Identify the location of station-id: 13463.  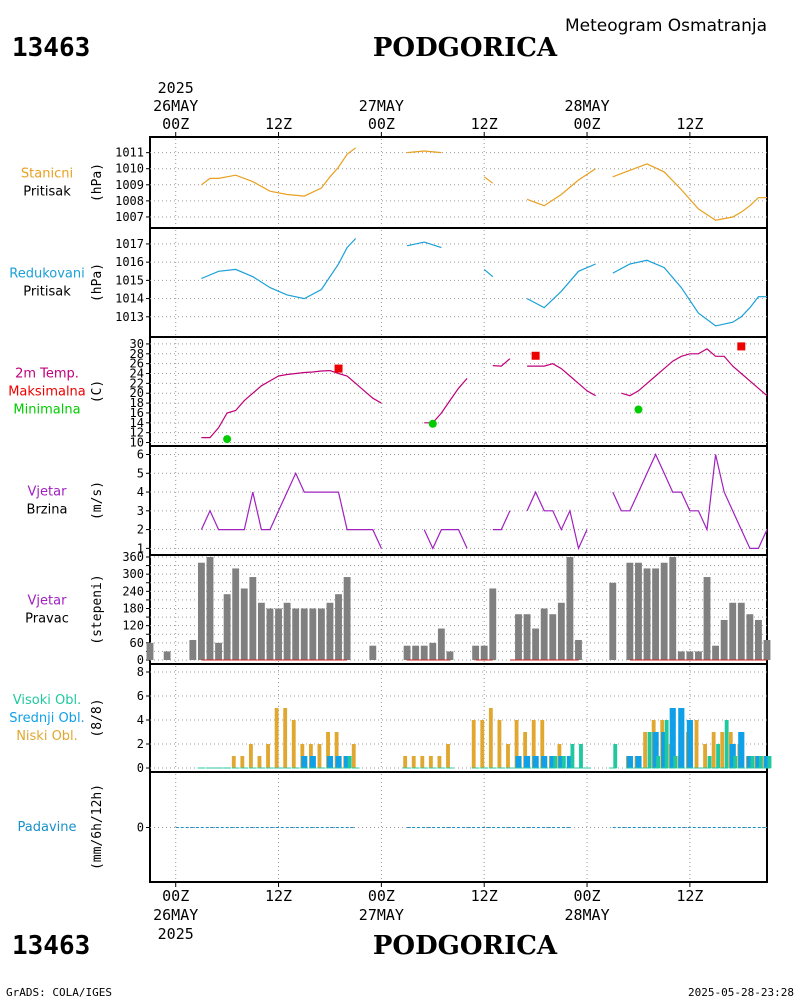
(51, 48).